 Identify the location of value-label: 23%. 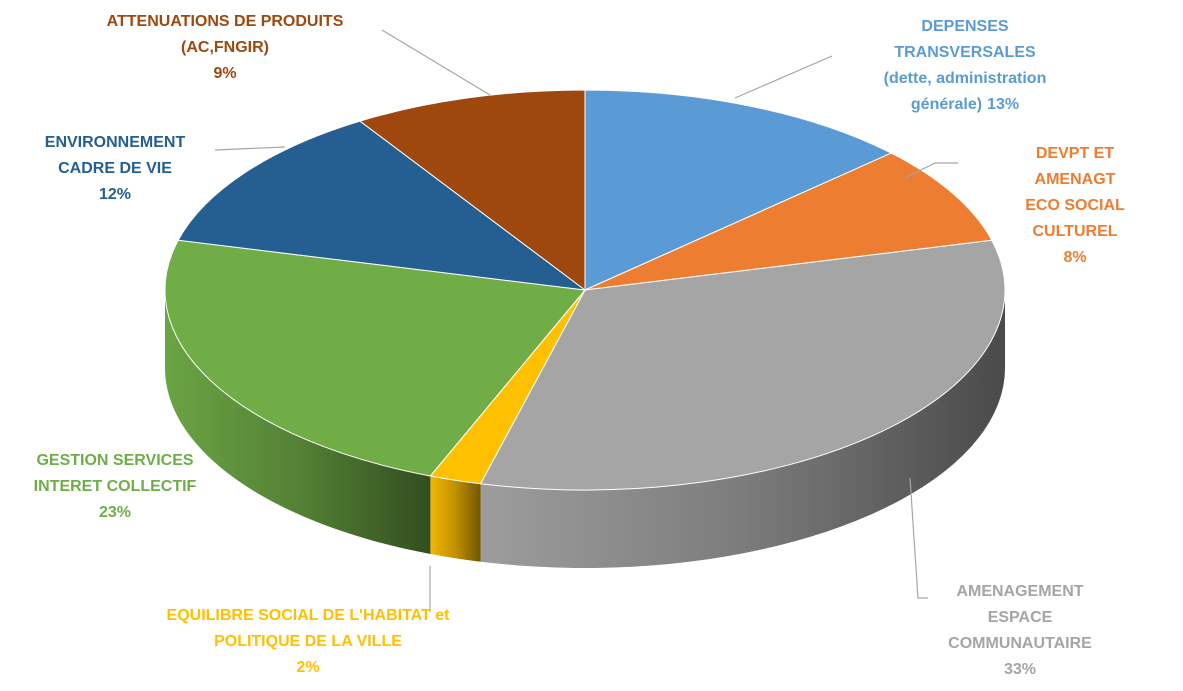
(115, 512).